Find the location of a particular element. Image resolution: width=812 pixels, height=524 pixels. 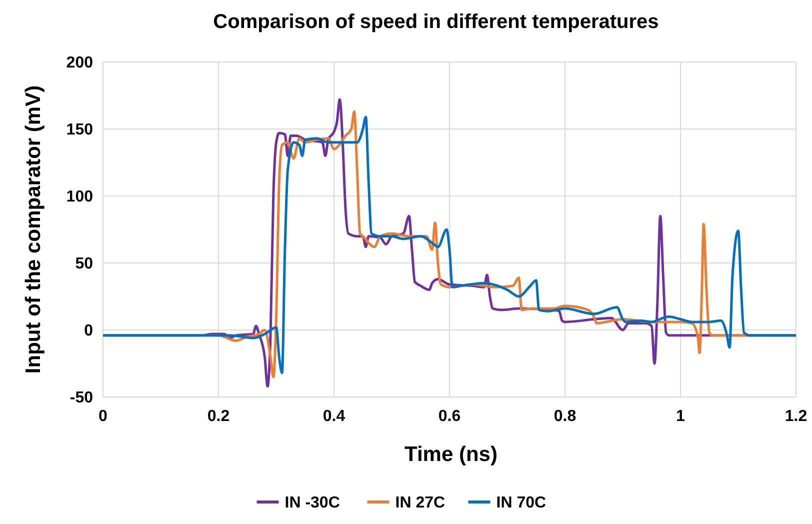

y-axis-title: Input of the comparator (mV) is located at coordinates (33, 229).